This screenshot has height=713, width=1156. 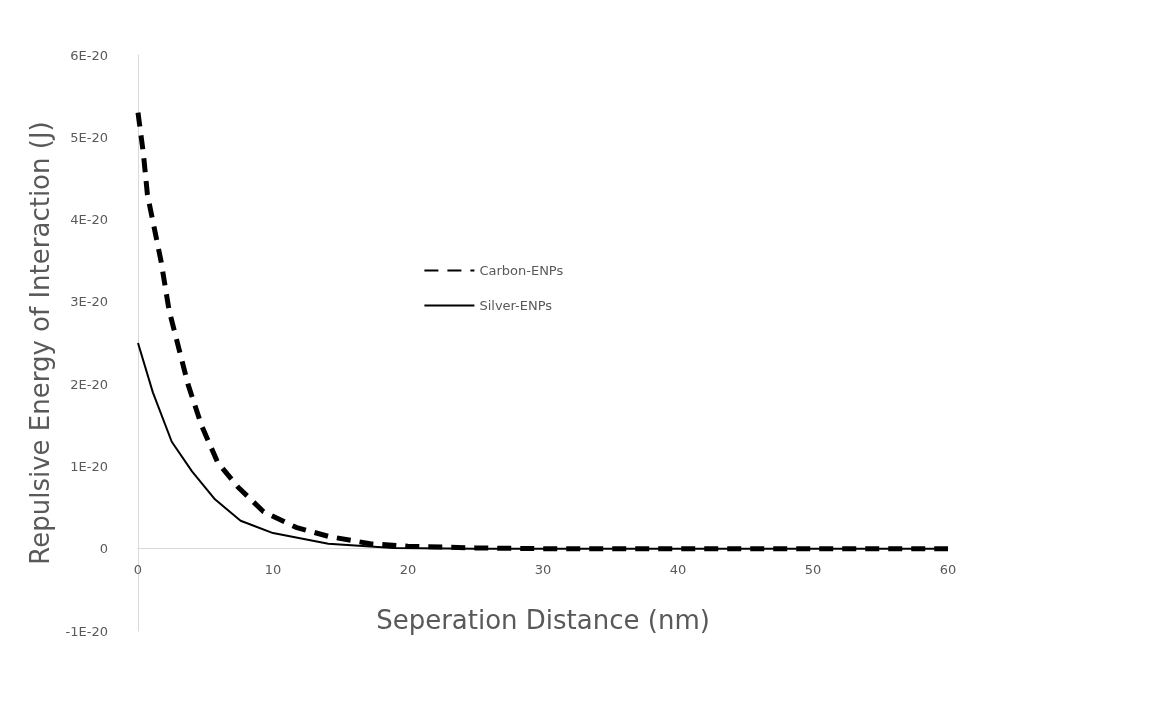 I want to click on x-axis-title: Seperation Distance (nm), so click(x=543, y=619).